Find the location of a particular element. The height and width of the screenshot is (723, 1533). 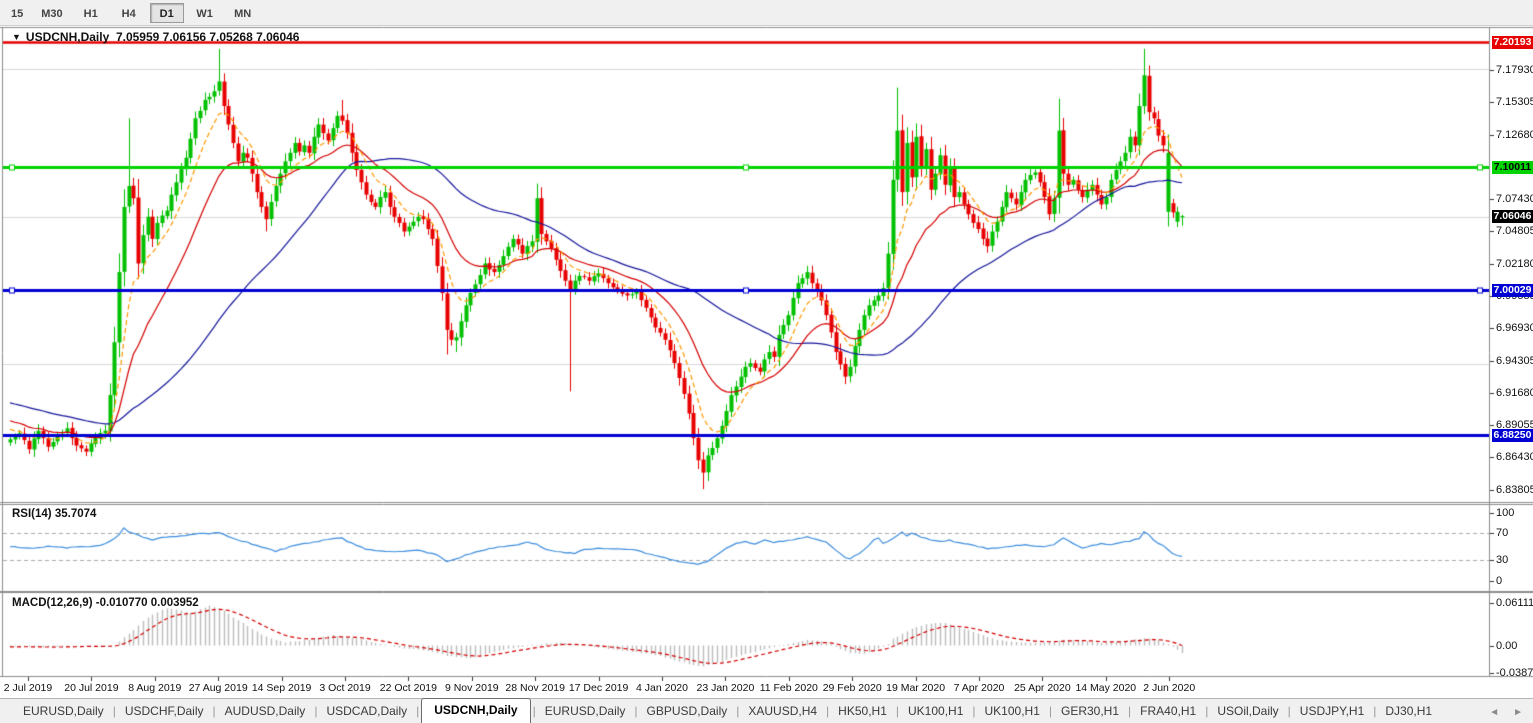

date-tick-label: 27 Aug 2019 is located at coordinates (218, 688).